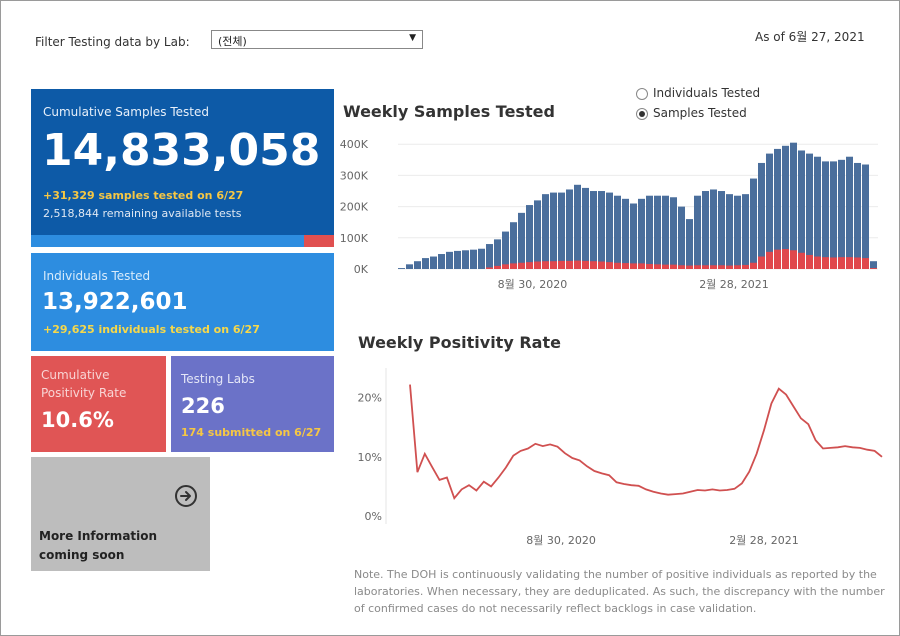  What do you see at coordinates (764, 540) in the screenshot?
I see `line-x-tick-label: 2월 28, 2021` at bounding box center [764, 540].